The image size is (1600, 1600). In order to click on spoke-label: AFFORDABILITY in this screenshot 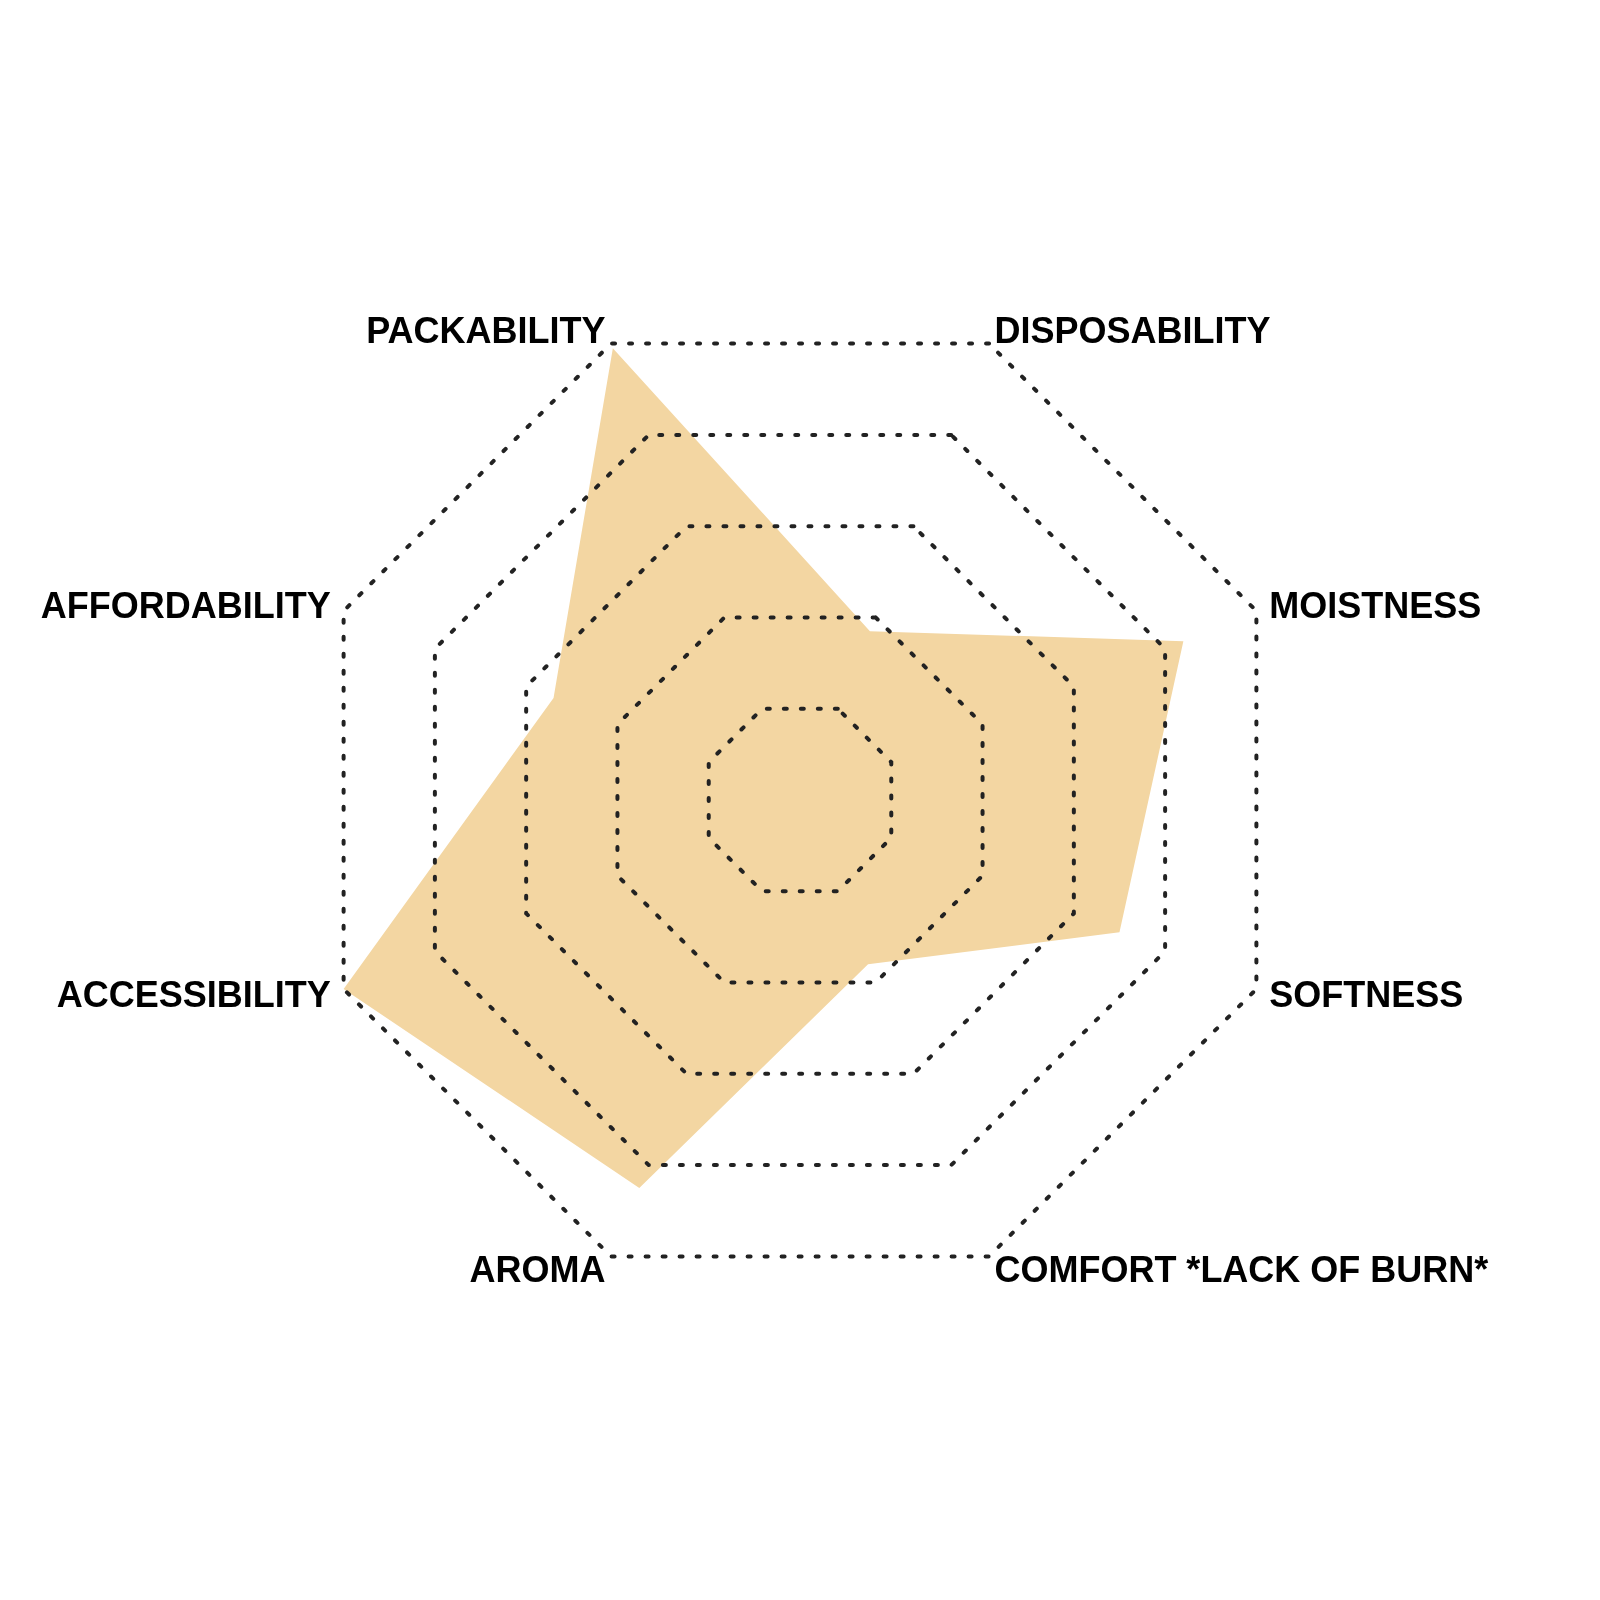, I will do `click(185, 606)`.